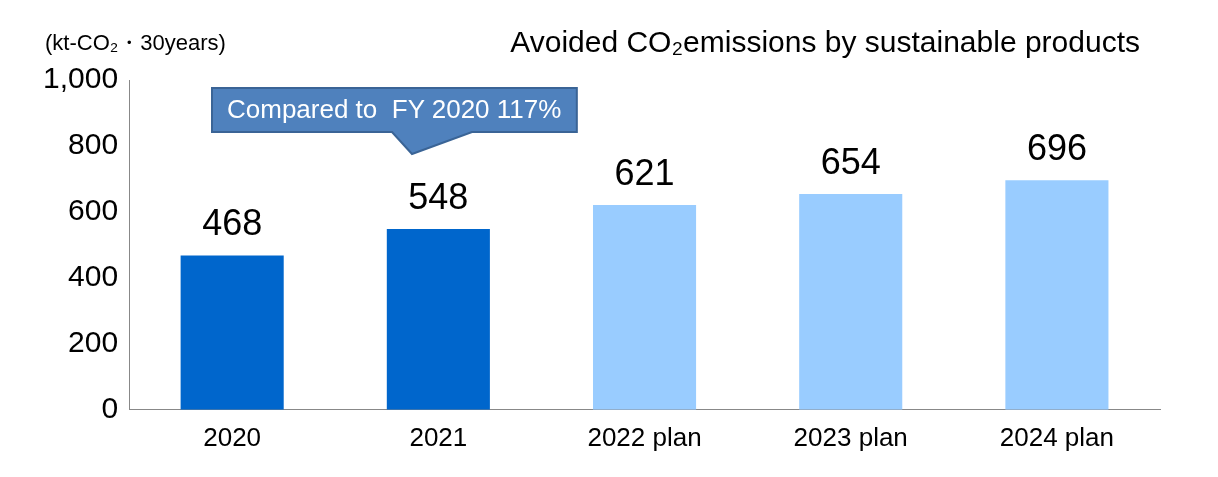 The height and width of the screenshot is (477, 1218). Describe the element at coordinates (644, 436) in the screenshot. I see `x-tick-label: 2022 plan` at that location.